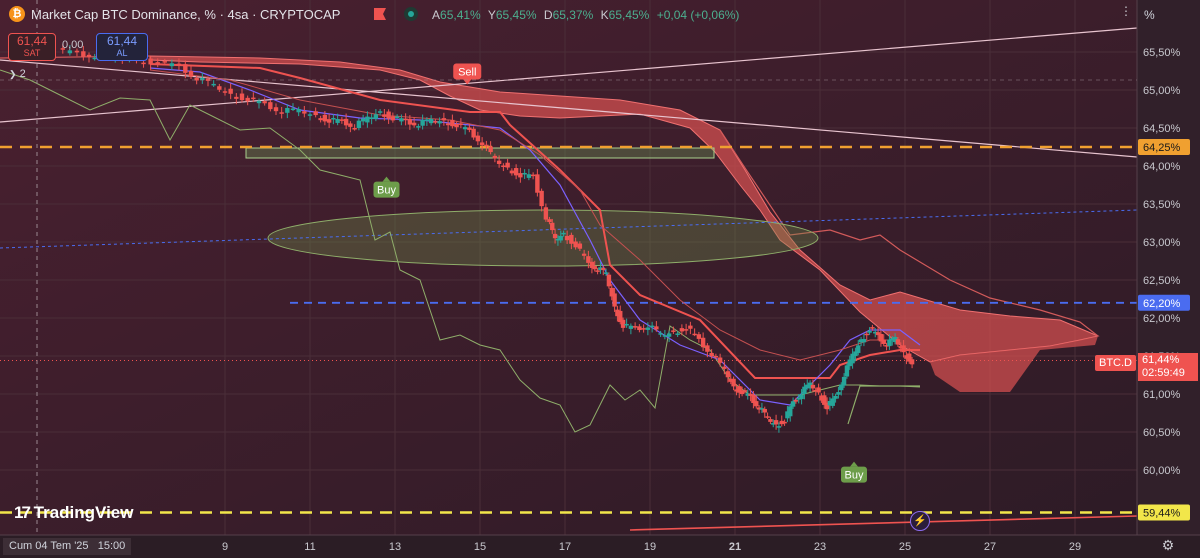 The height and width of the screenshot is (558, 1200). Describe the element at coordinates (22, 512) in the screenshot. I see `tv-logo-icon: 17` at that location.